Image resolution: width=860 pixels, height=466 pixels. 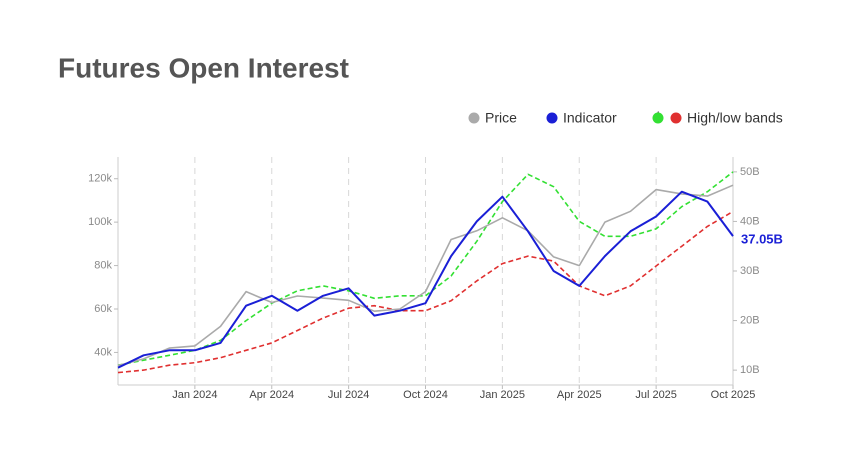 What do you see at coordinates (656, 395) in the screenshot?
I see `x-tick-label: Jul 2025` at bounding box center [656, 395].